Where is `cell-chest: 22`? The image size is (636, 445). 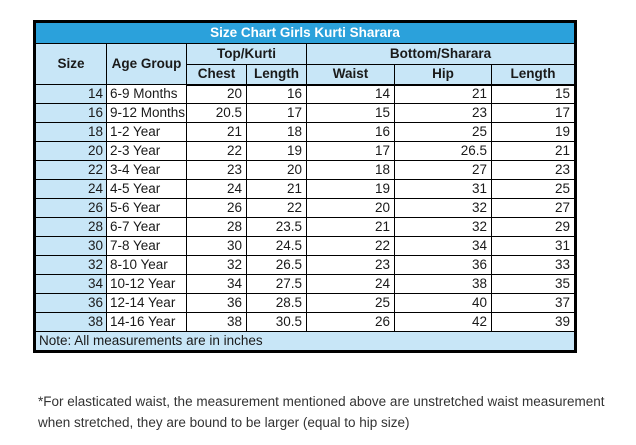
cell-chest: 22 is located at coordinates (216, 151).